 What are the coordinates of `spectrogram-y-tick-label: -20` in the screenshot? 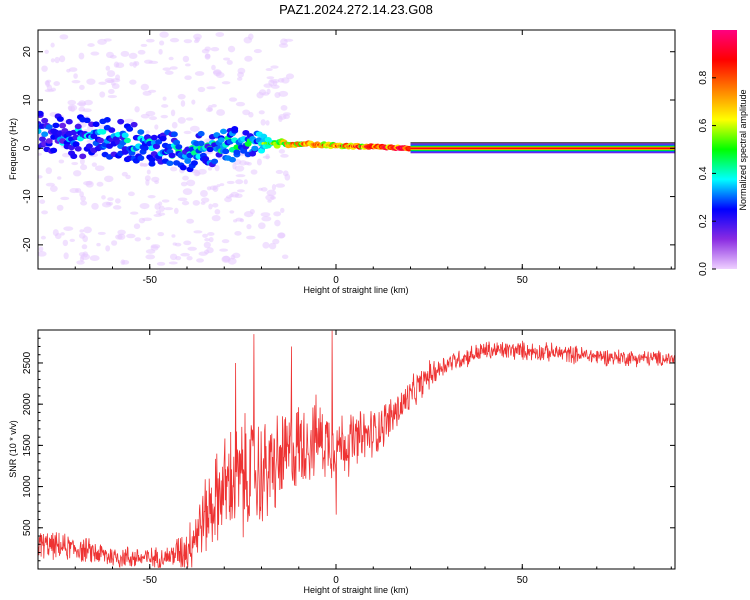 It's located at (27, 244).